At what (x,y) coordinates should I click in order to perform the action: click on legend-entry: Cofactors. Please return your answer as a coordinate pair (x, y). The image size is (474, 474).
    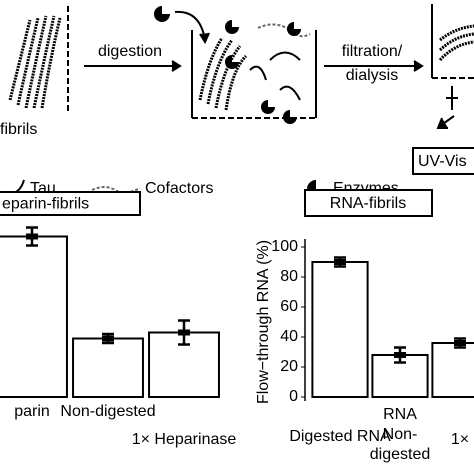
    Looking at the image, I should click on (179, 188).